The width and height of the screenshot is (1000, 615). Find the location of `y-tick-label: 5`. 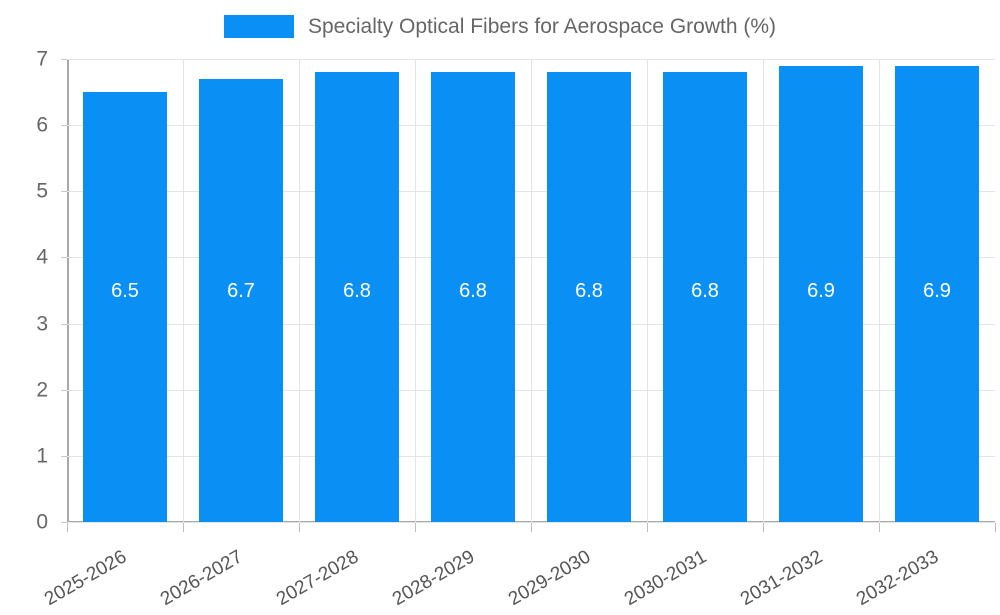

y-tick-label: 5 is located at coordinates (42, 191).